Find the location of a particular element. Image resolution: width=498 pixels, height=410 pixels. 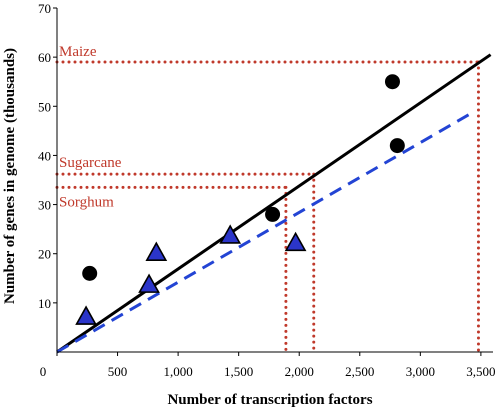

x-tick-label: 500 is located at coordinates (118, 371).